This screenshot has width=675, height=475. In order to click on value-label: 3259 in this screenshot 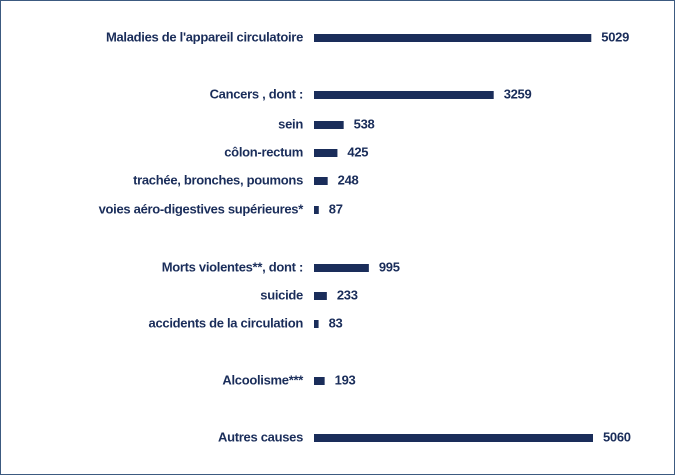, I will do `click(518, 93)`.